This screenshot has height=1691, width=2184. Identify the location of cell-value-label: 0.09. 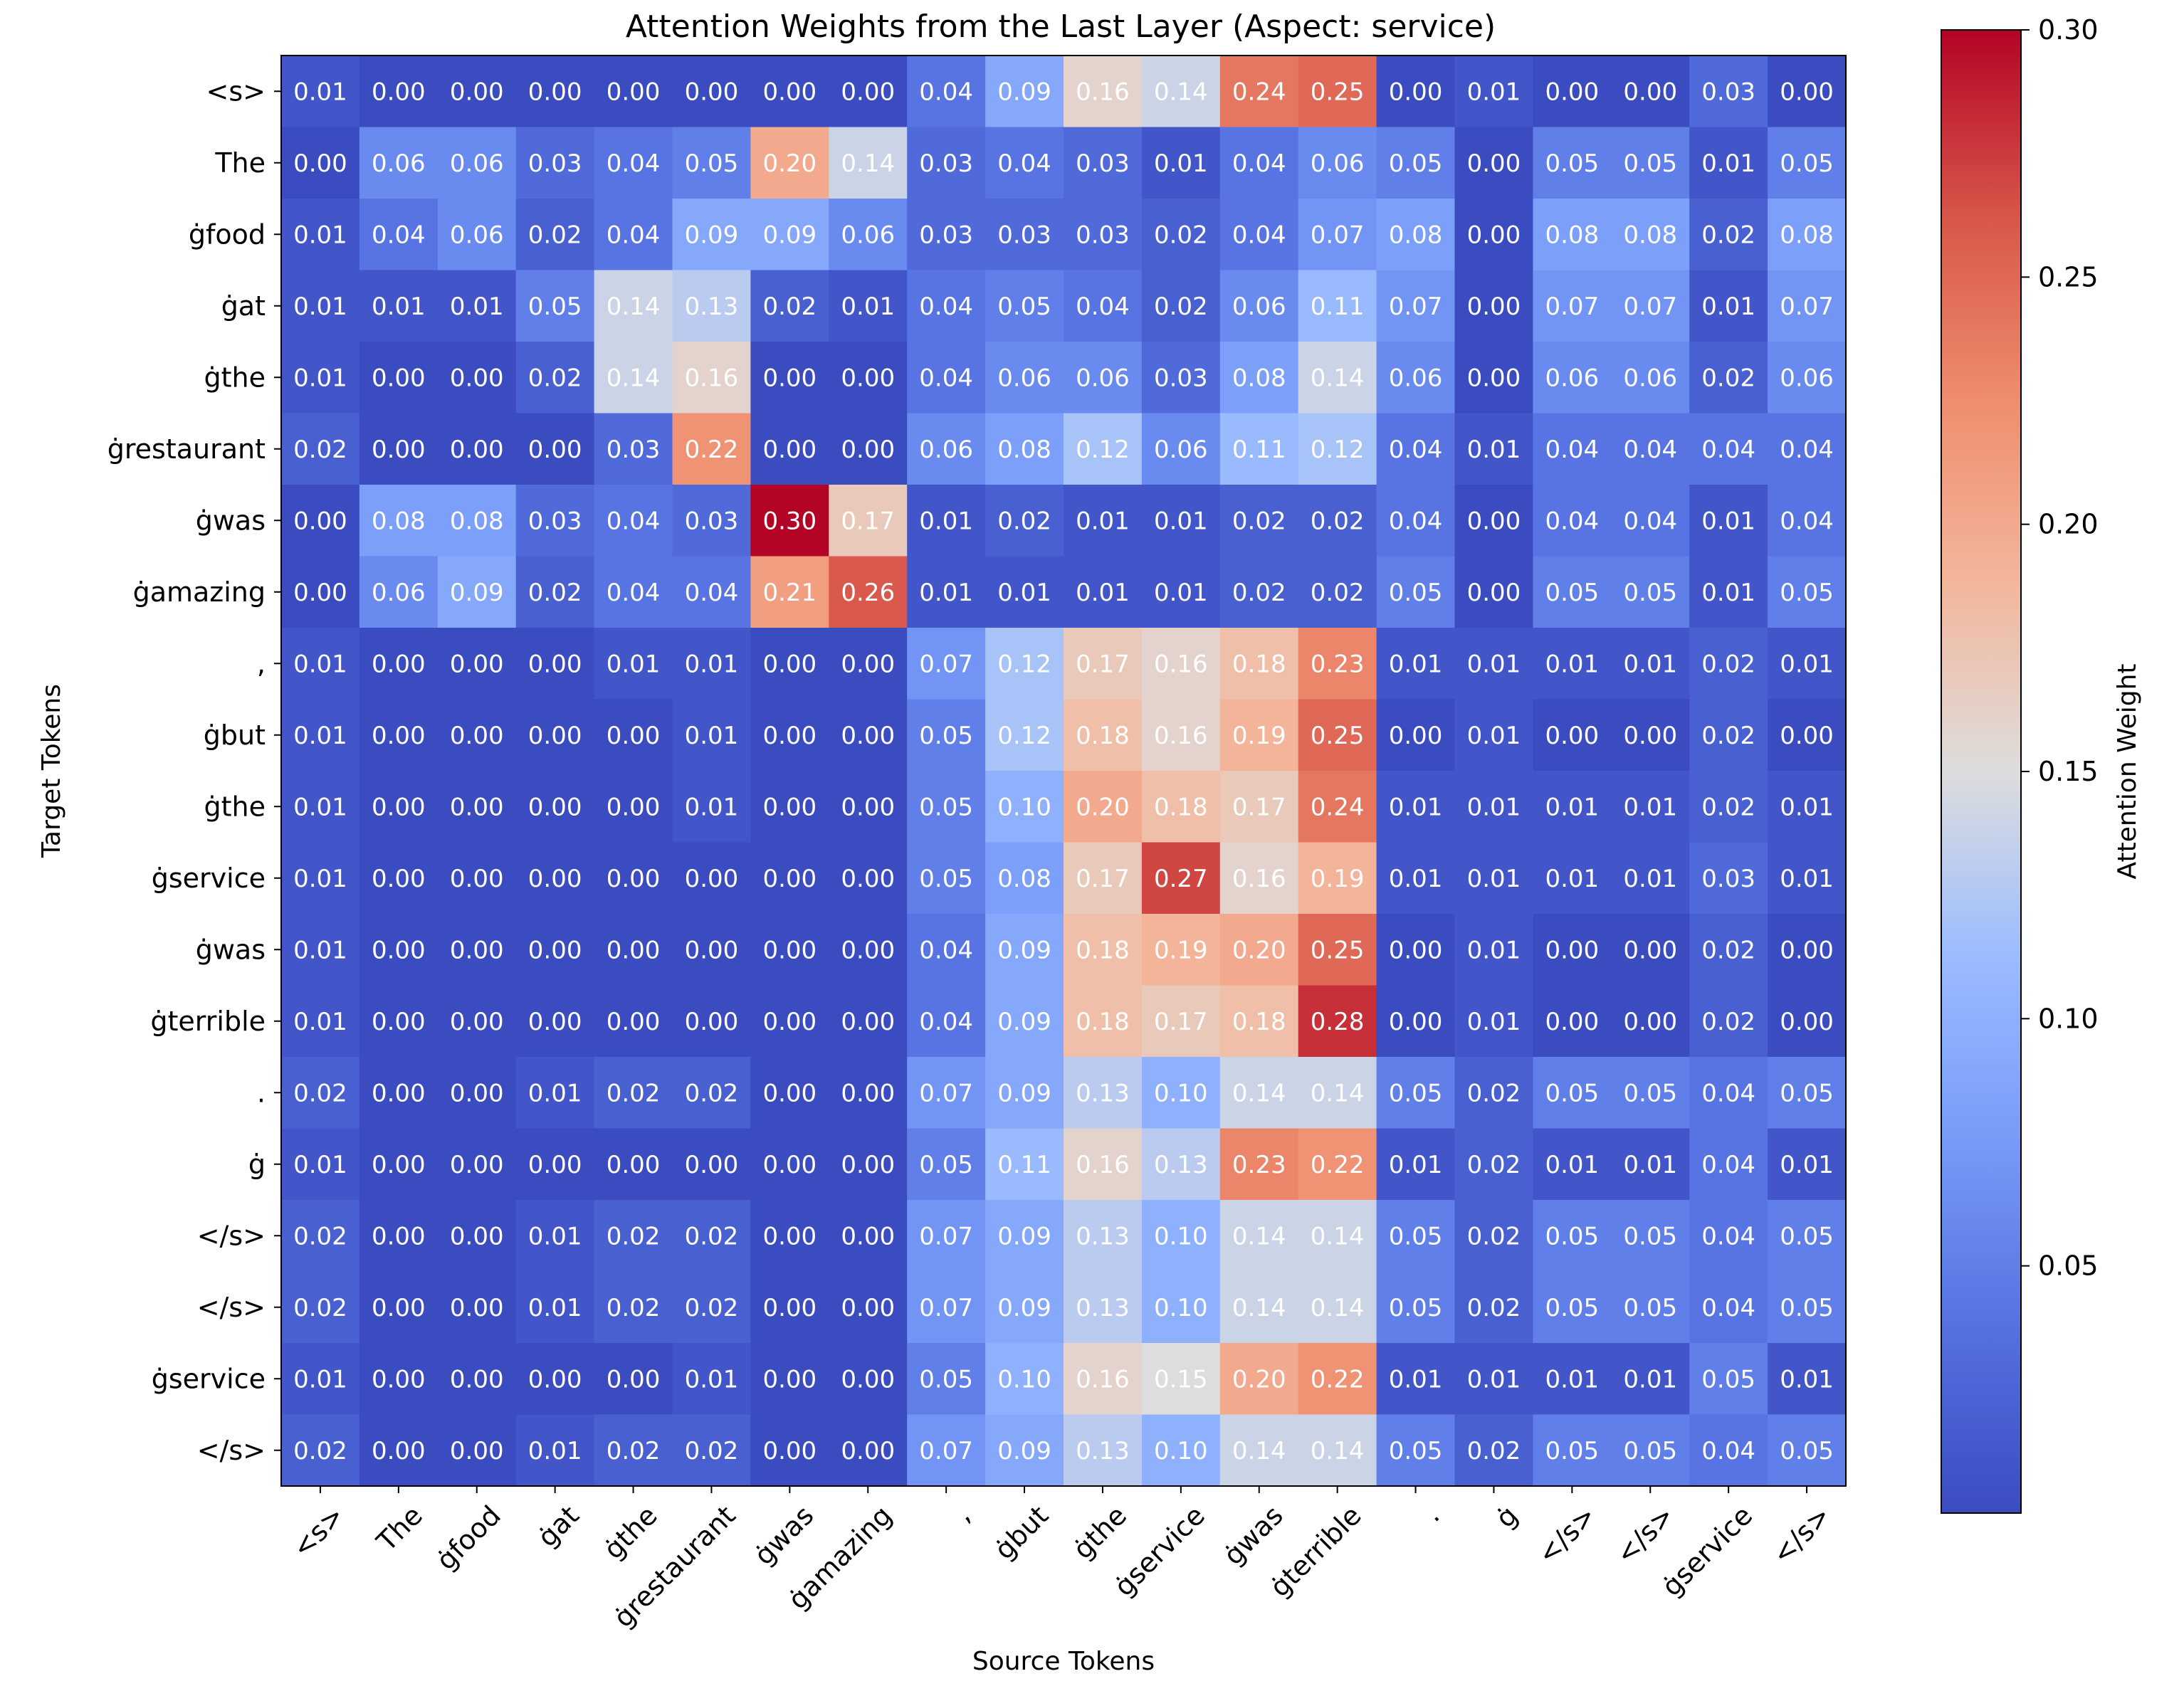
(1024, 92).